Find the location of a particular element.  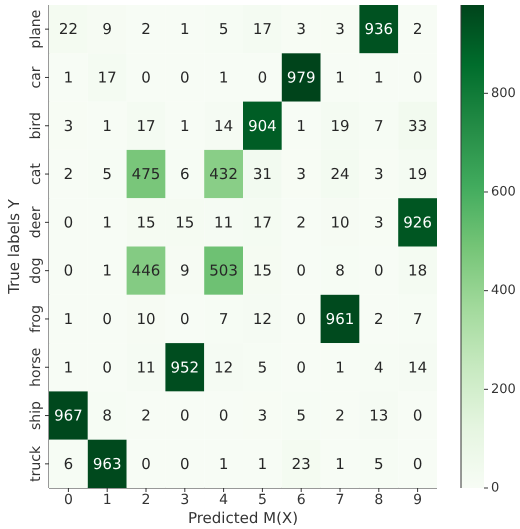

color-bar-label: 400 is located at coordinates (503, 290).